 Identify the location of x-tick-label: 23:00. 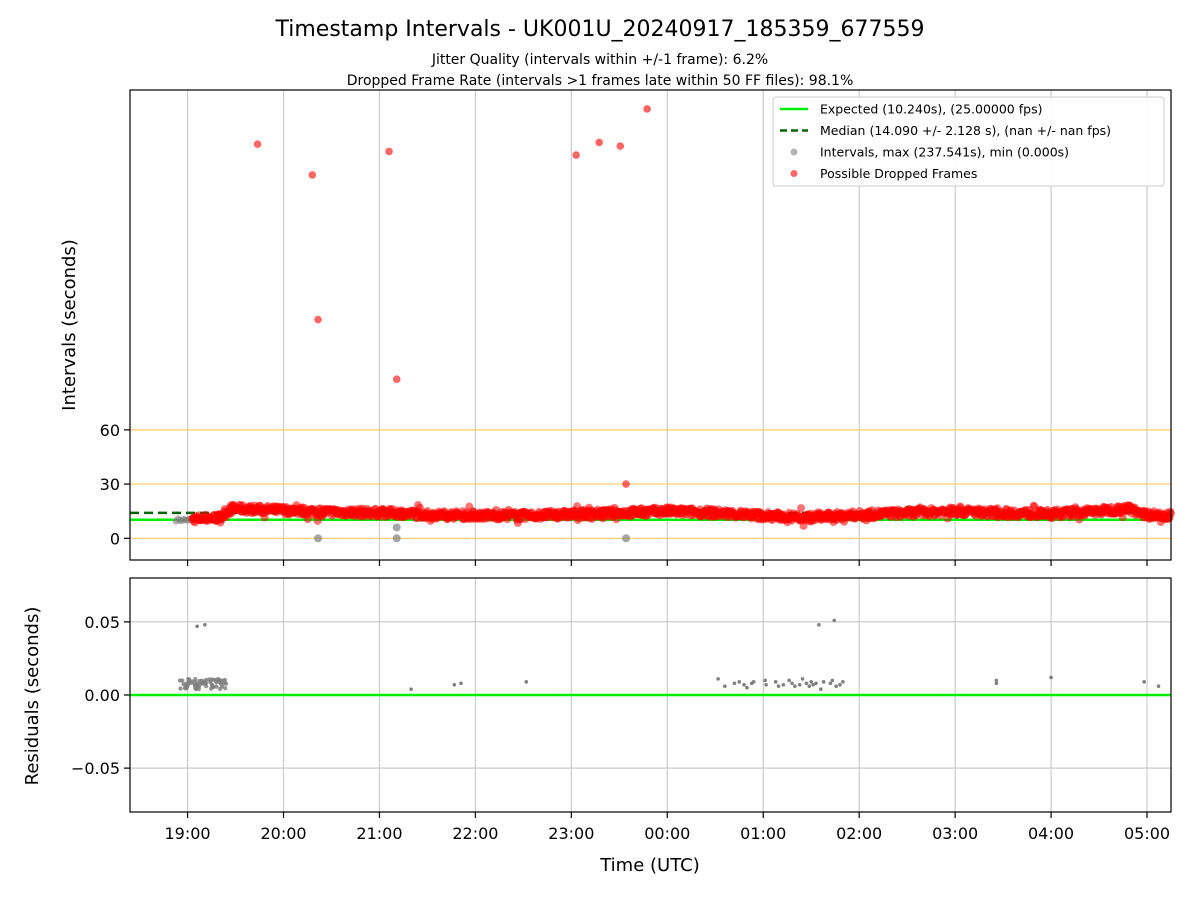
(571, 833).